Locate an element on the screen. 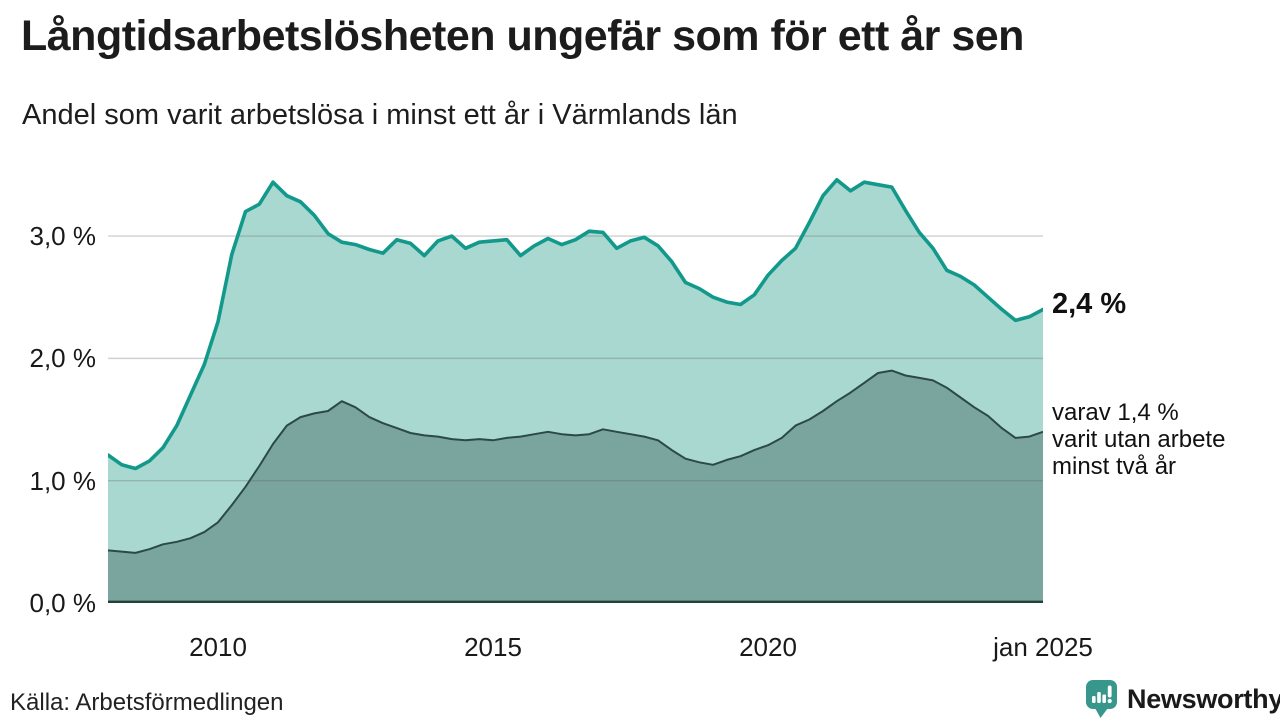 This screenshot has height=720, width=1280. x-tick-label: 2015 is located at coordinates (493, 647).